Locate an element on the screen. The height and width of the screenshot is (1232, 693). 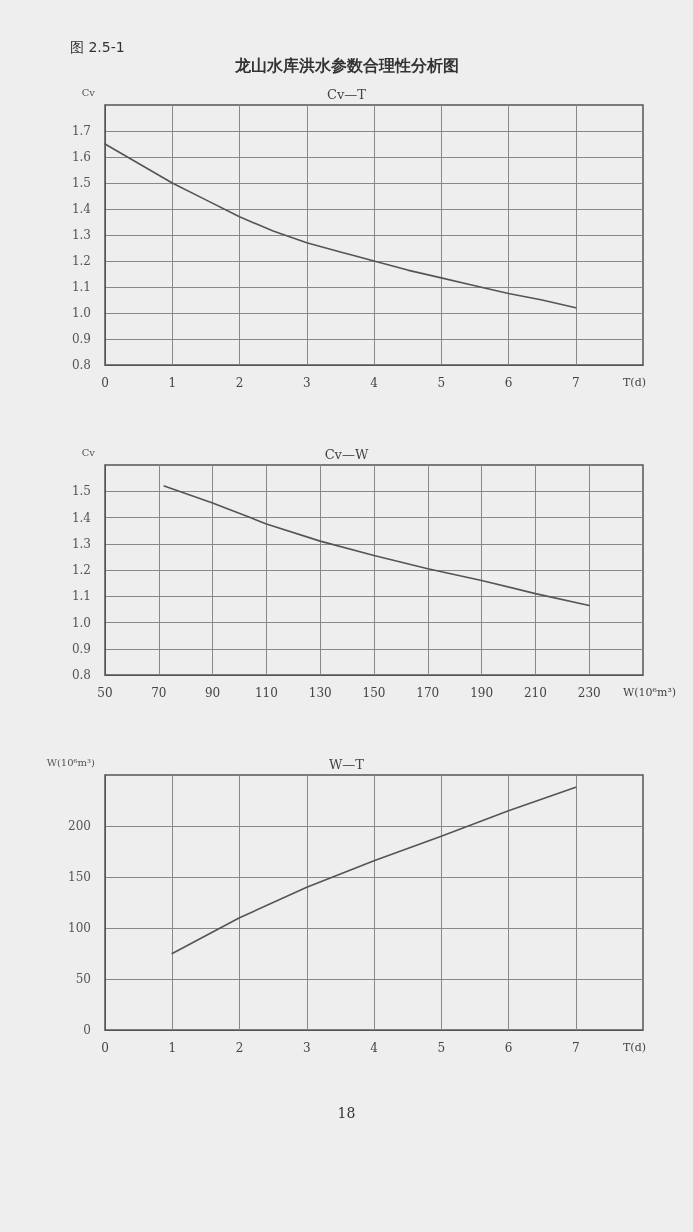
x-tick-label: 110 is located at coordinates (266, 693).